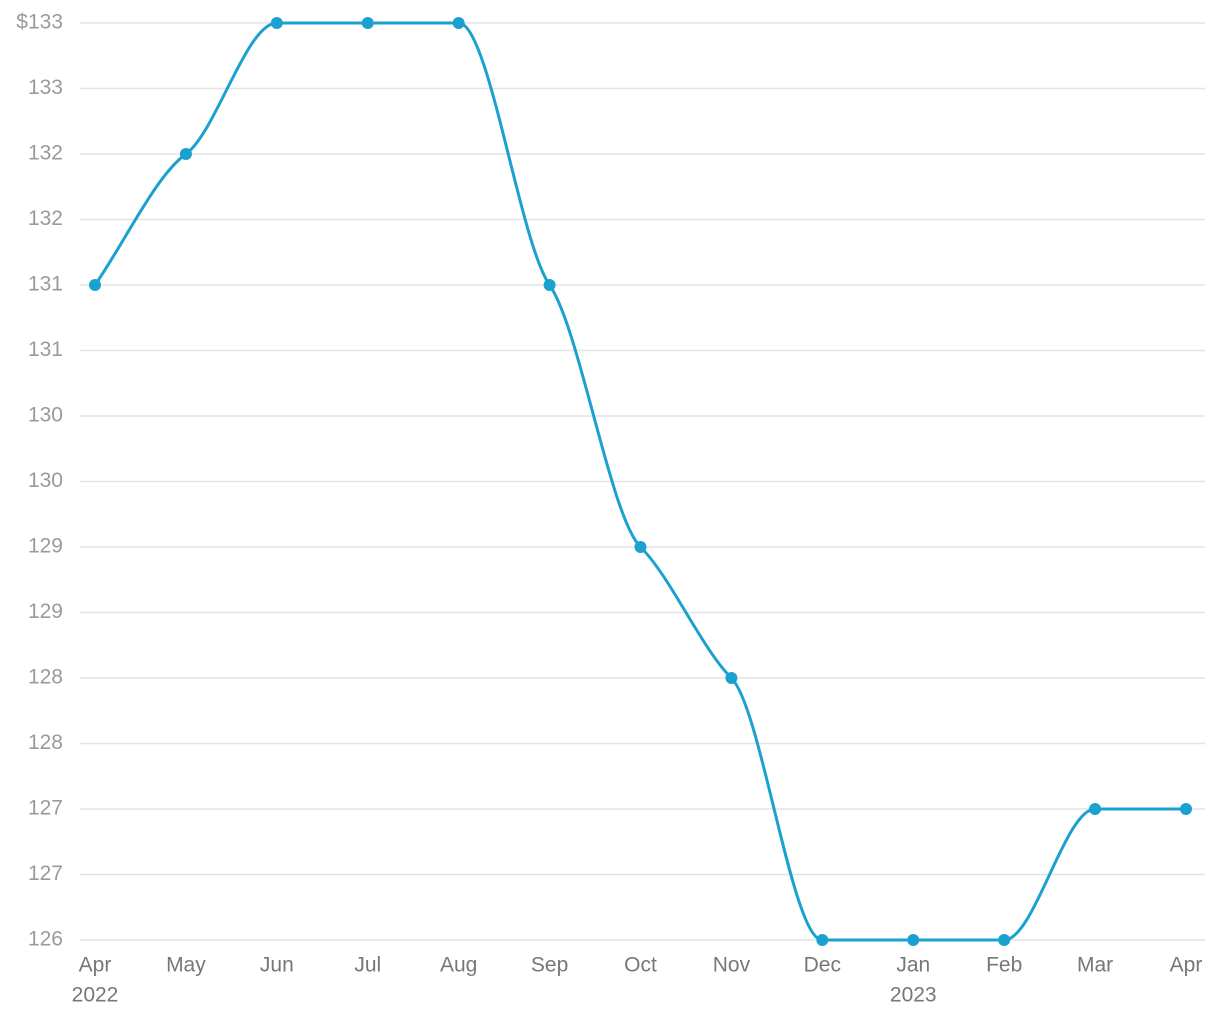 This screenshot has width=1220, height=1020. What do you see at coordinates (45, 87) in the screenshot?
I see `y-tick-label: 133` at bounding box center [45, 87].